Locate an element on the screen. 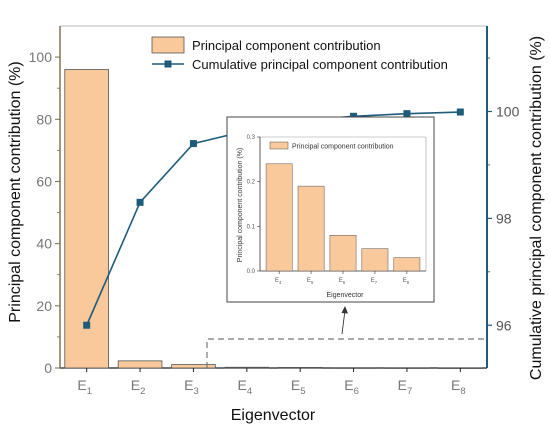 Image resolution: width=550 pixels, height=430 pixels. inset-bar-E5 is located at coordinates (311, 228).